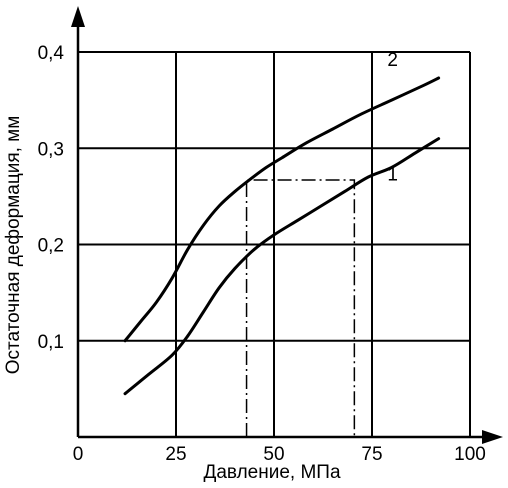 This screenshot has height=488, width=508. What do you see at coordinates (492, 437) in the screenshot?
I see `x-axis-arrow` at bounding box center [492, 437].